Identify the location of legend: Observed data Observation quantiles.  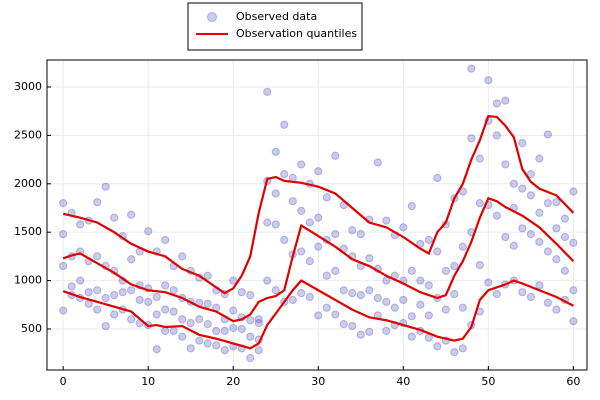
(275, 26).